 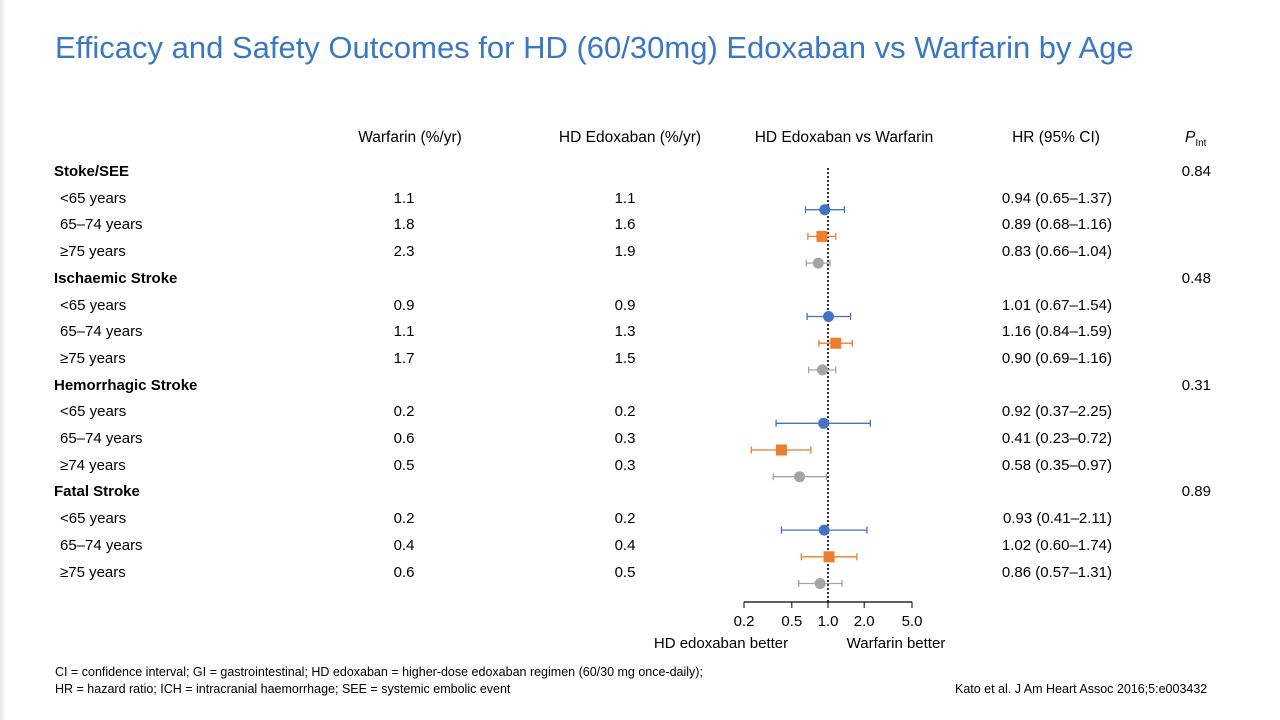 I want to click on x-tick-label: 0.5, so click(x=791, y=621).